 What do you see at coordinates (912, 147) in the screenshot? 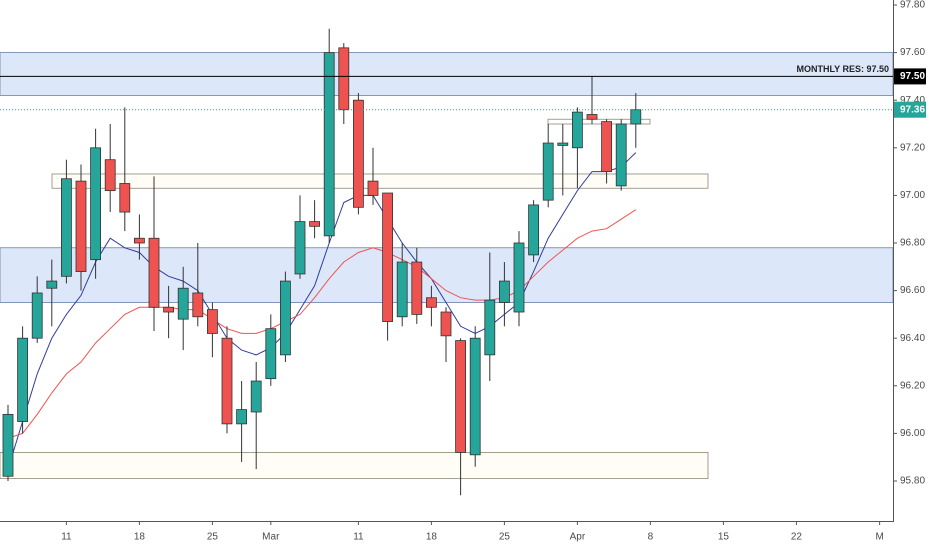
I see `y-tick-label: 97.20` at bounding box center [912, 147].